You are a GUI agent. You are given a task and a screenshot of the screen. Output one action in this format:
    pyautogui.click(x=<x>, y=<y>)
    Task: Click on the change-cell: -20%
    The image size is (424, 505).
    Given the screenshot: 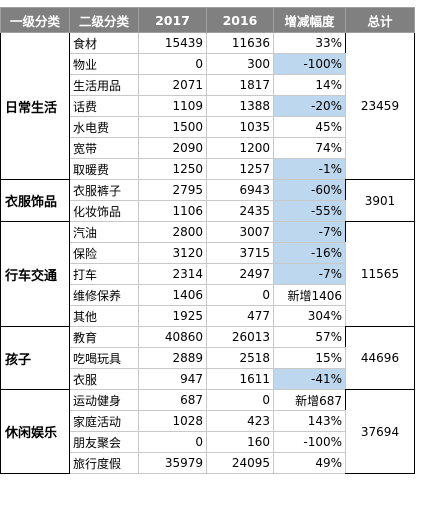 What is the action you would take?
    pyautogui.click(x=309, y=106)
    